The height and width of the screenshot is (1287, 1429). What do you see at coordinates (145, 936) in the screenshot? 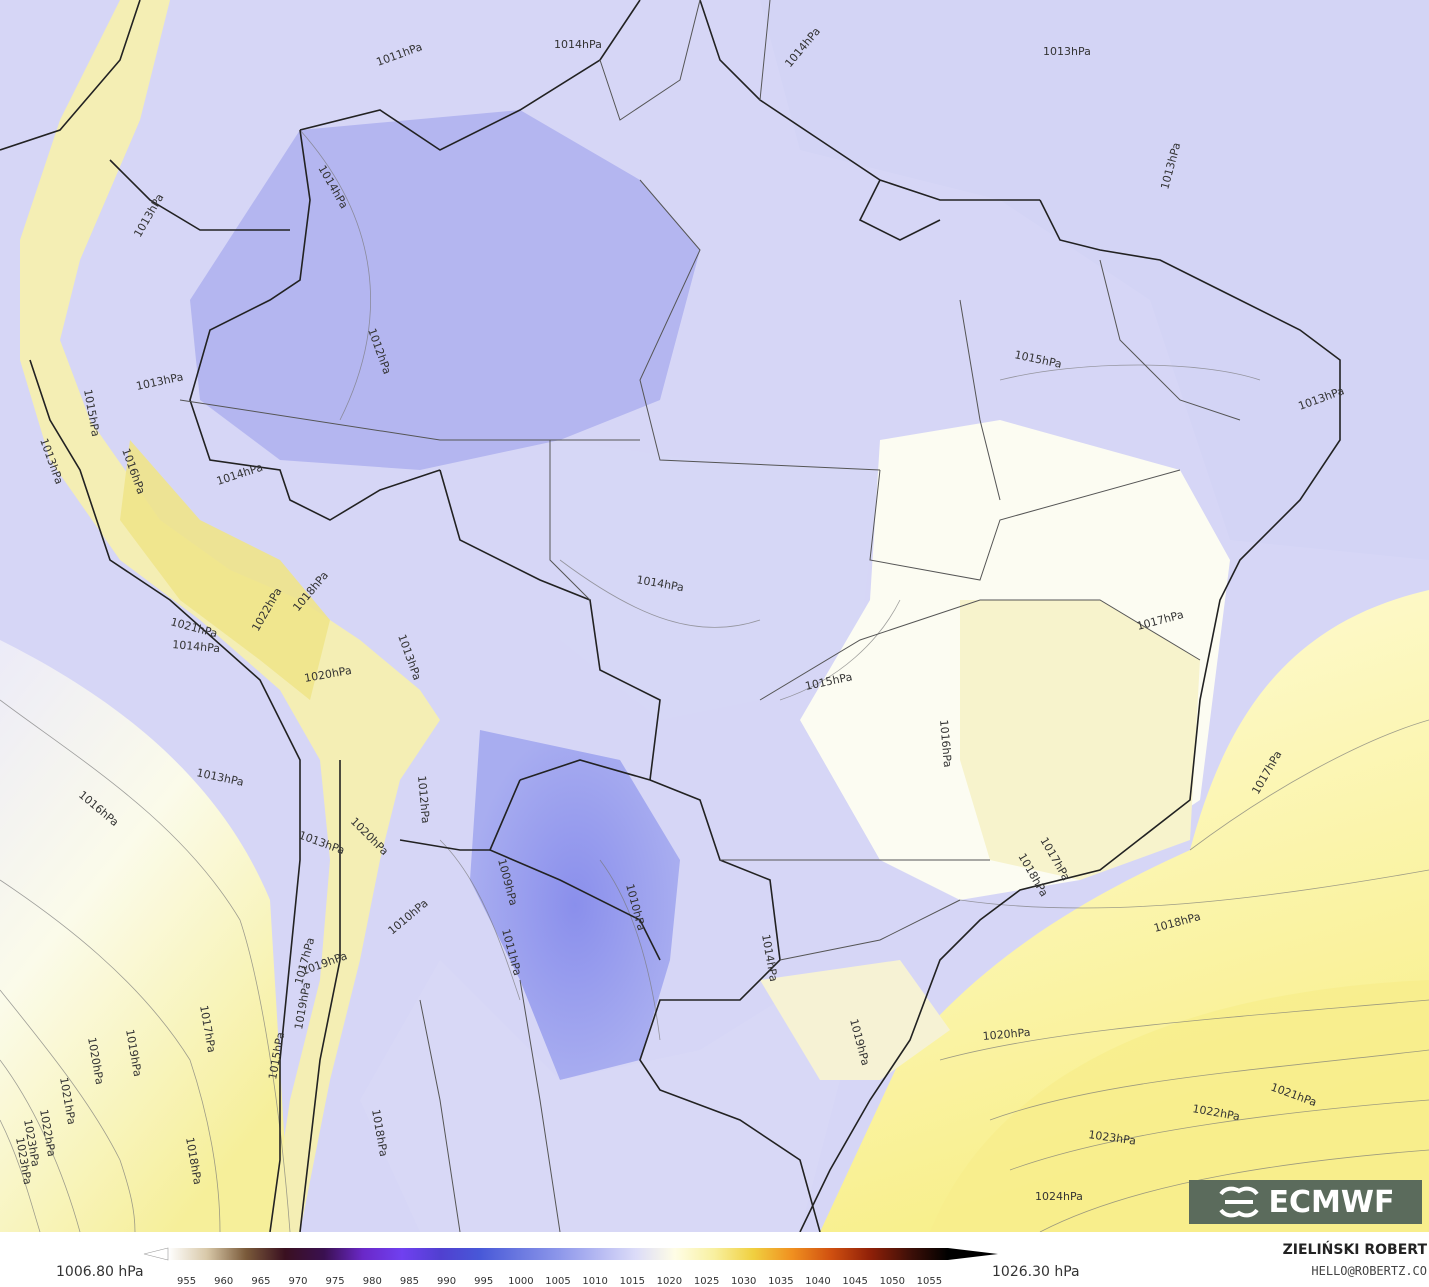
I see `southwest-pacific-field` at bounding box center [145, 936].